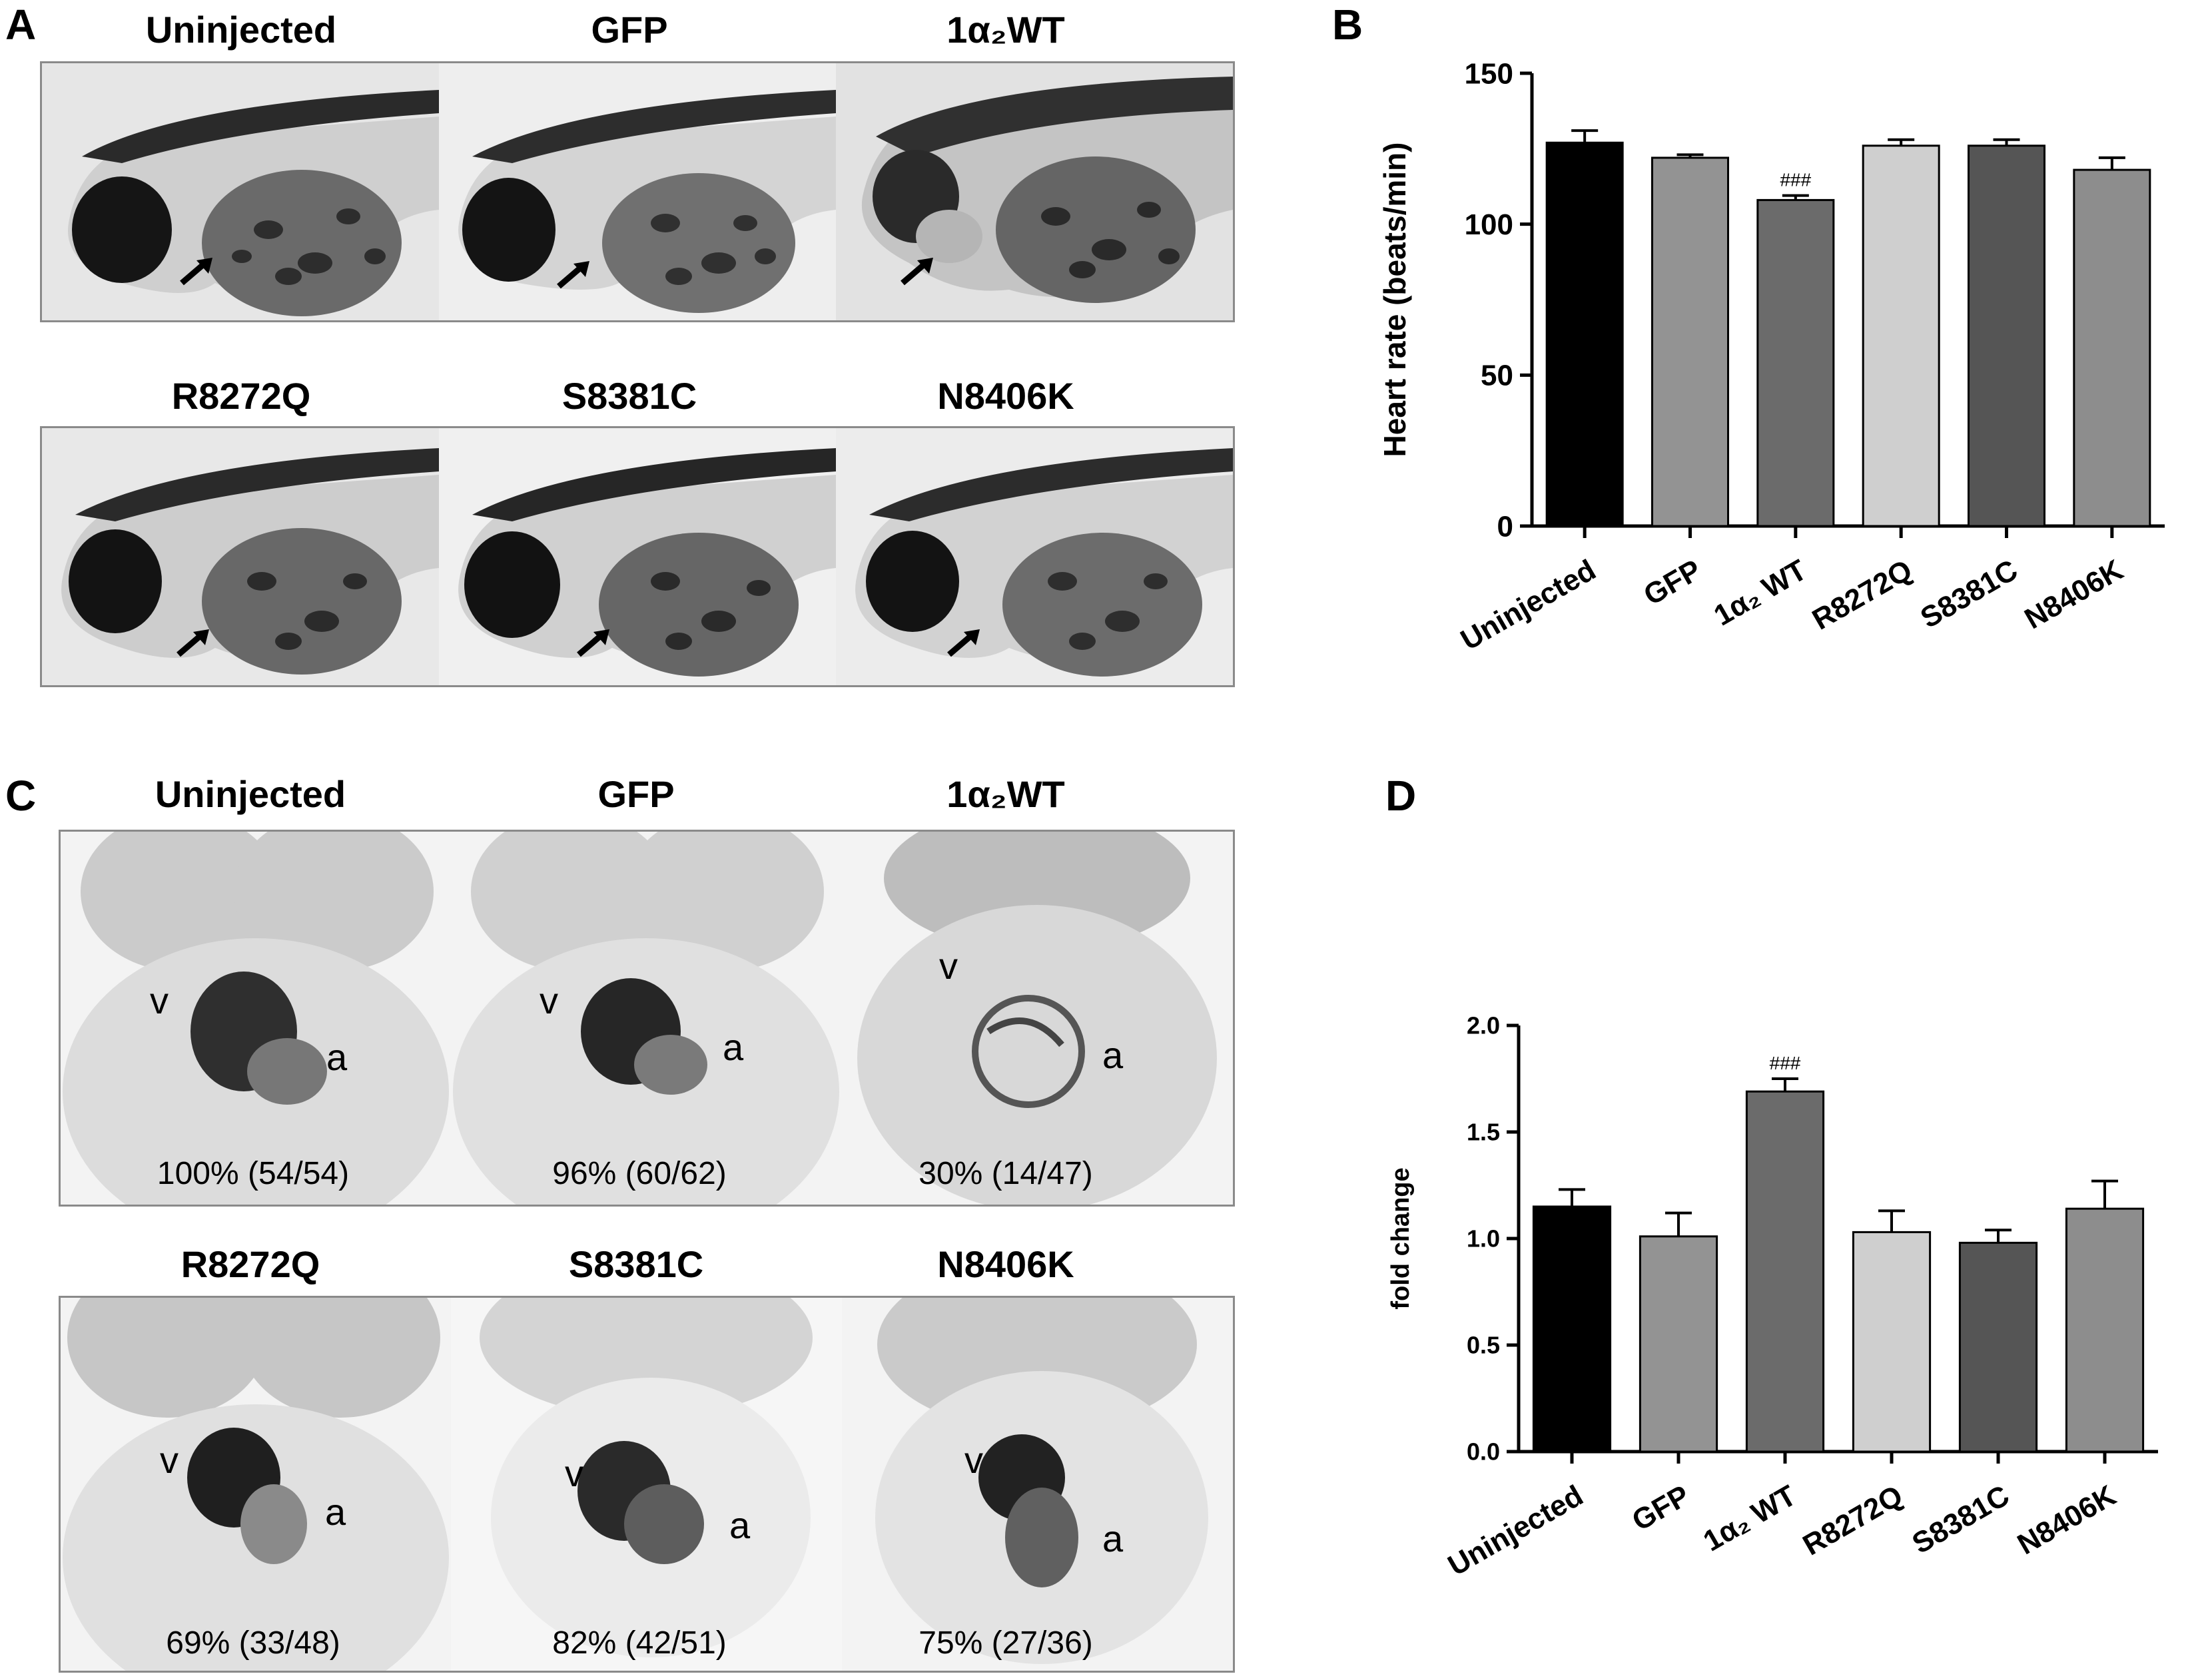 Image resolution: width=2210 pixels, height=1680 pixels. What do you see at coordinates (256, 1018) in the screenshot?
I see `heart-image-uninjected` at bounding box center [256, 1018].